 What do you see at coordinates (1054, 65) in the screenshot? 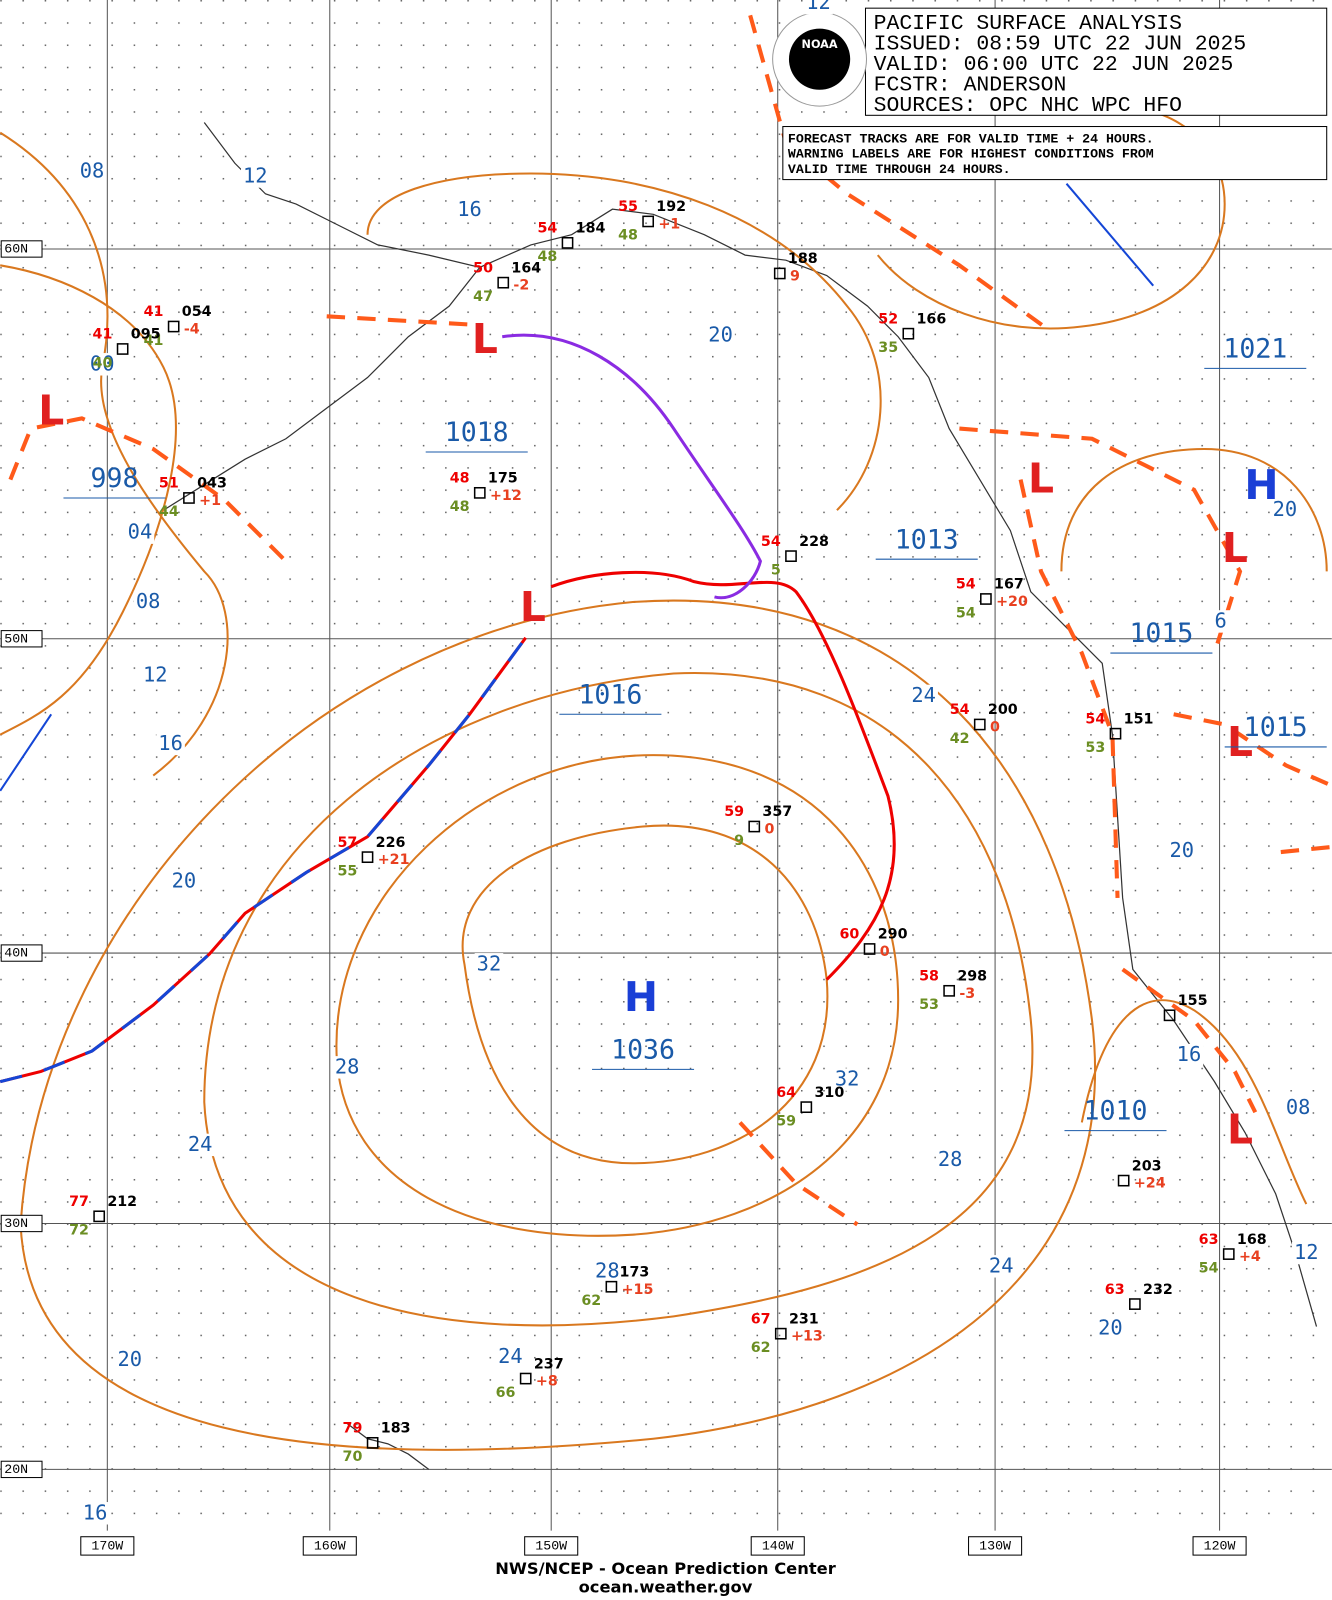
I see `header-valid: VALID: 06:00 UTC 22 JUN 2025` at bounding box center [1054, 65].